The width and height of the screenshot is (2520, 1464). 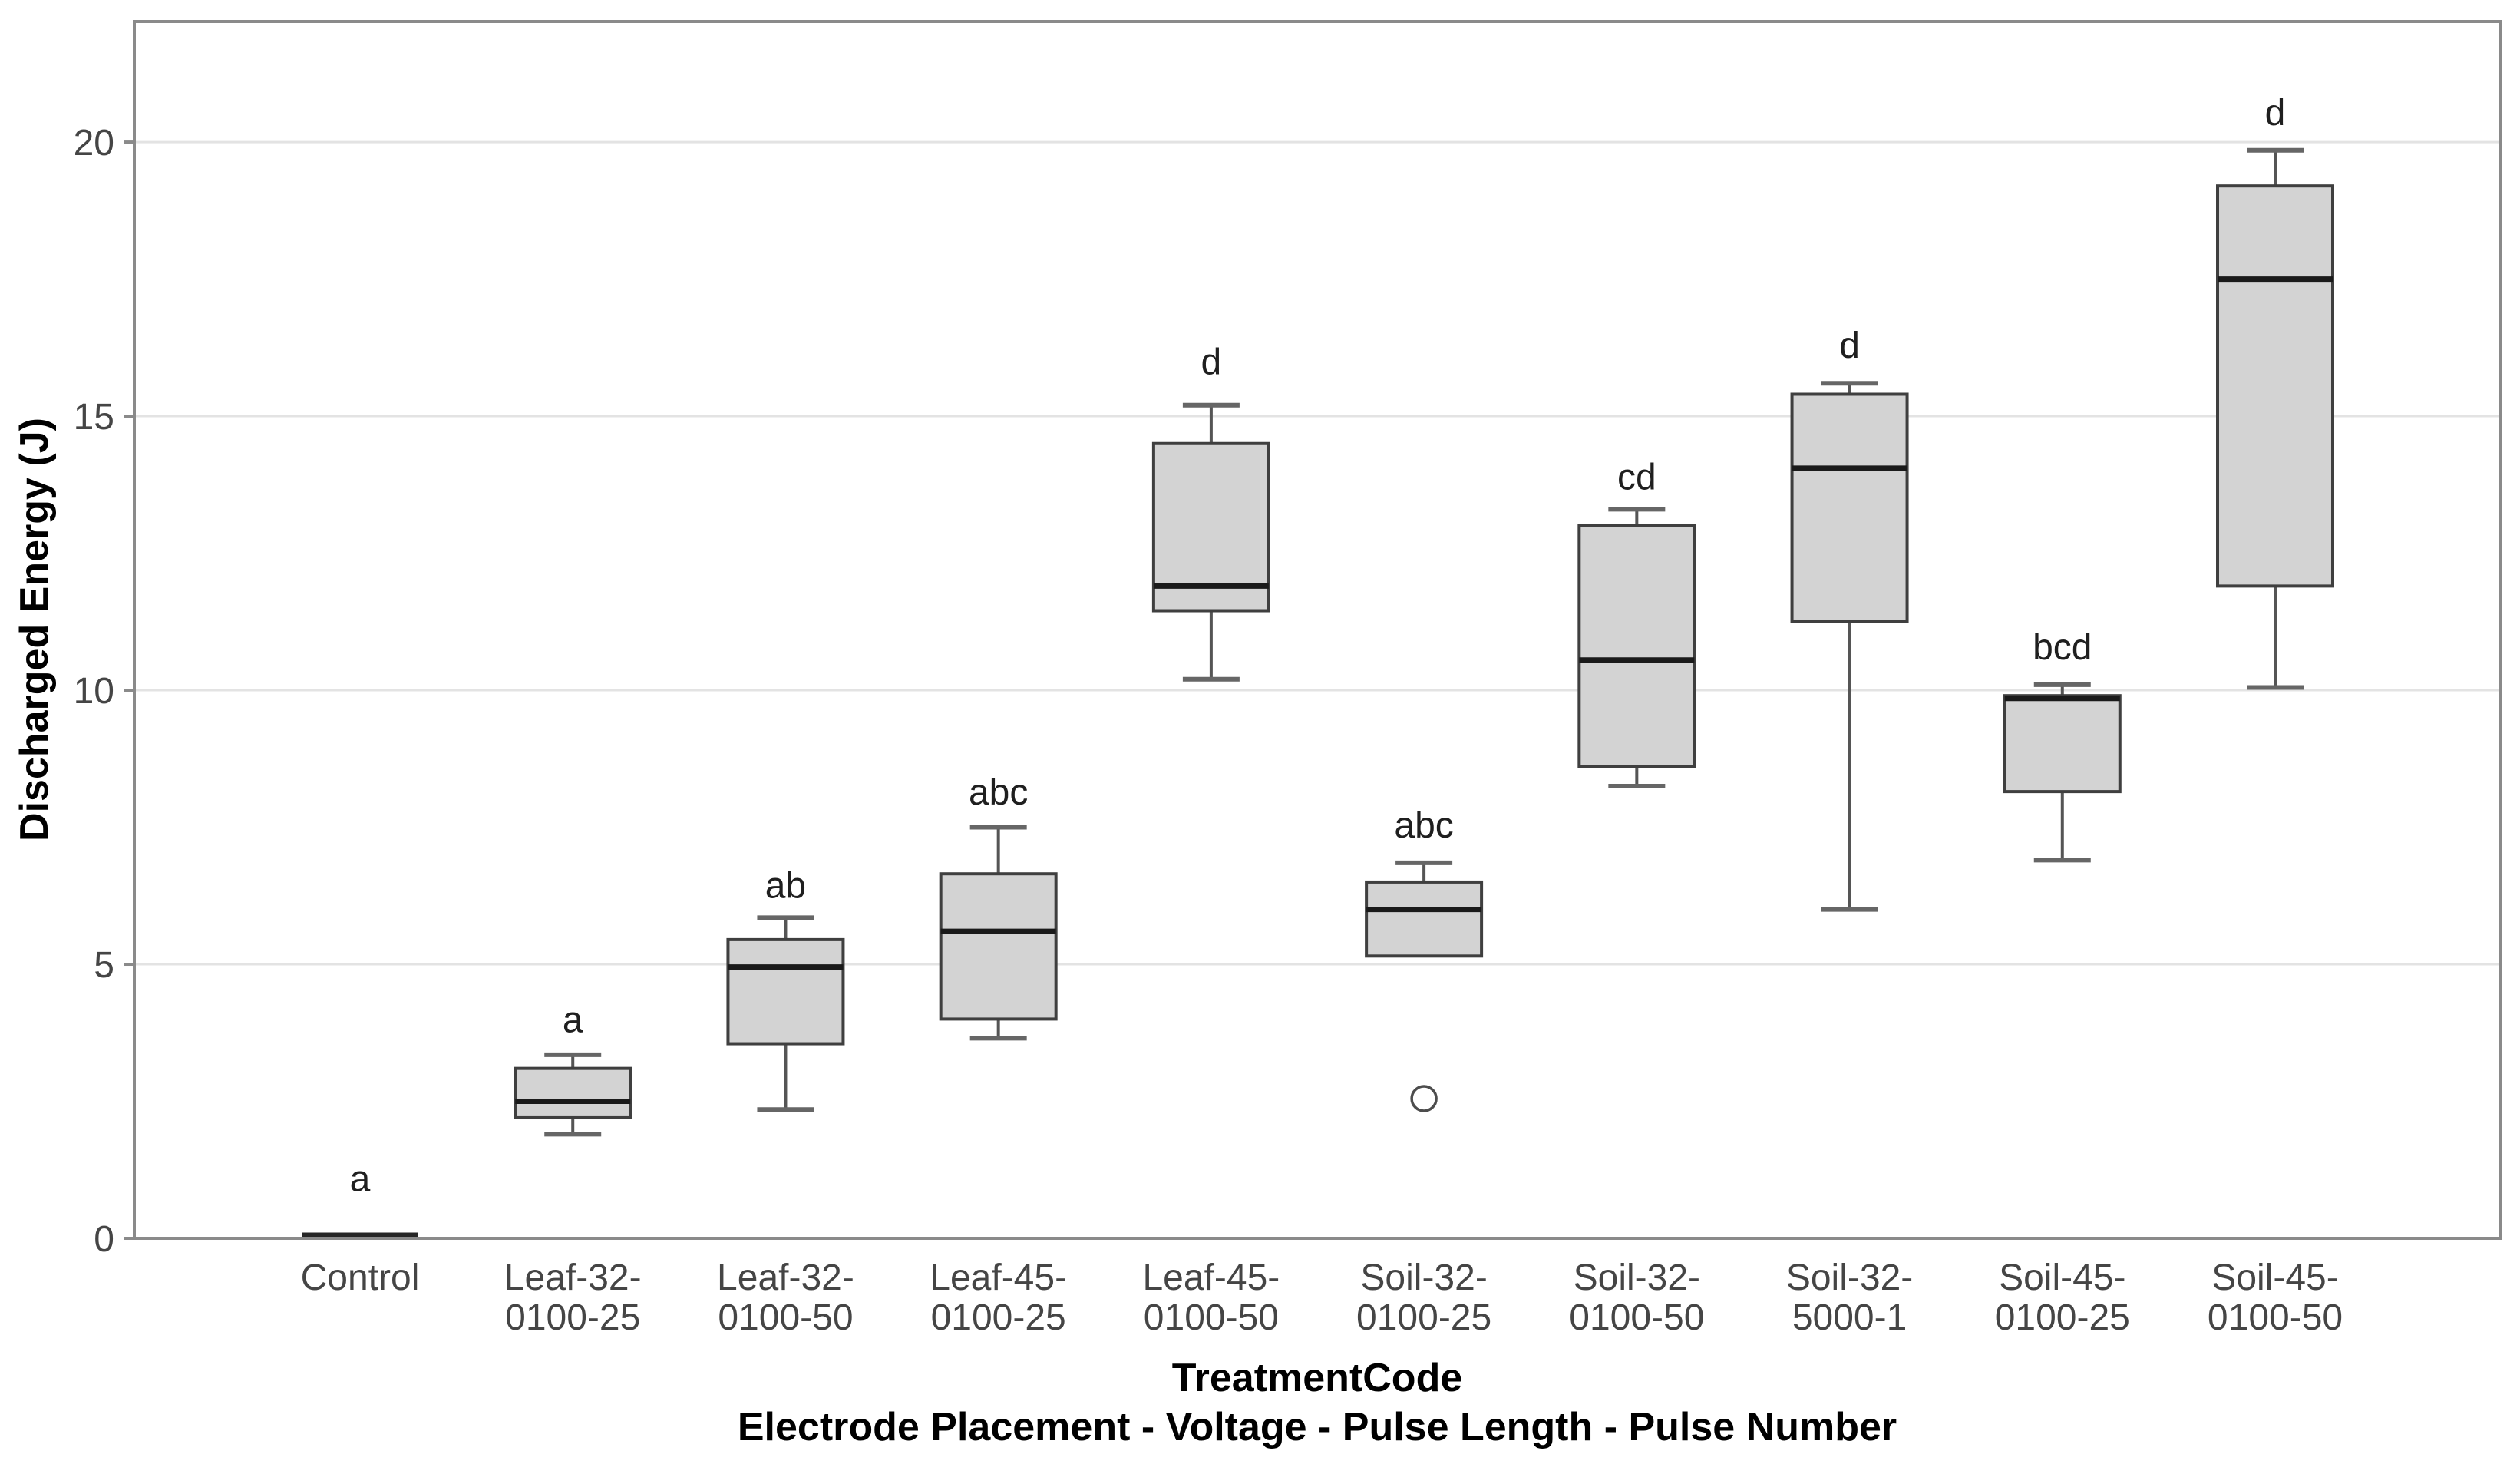 I want to click on box-group-Leaf-45-0100-50: d, so click(x=1210, y=512).